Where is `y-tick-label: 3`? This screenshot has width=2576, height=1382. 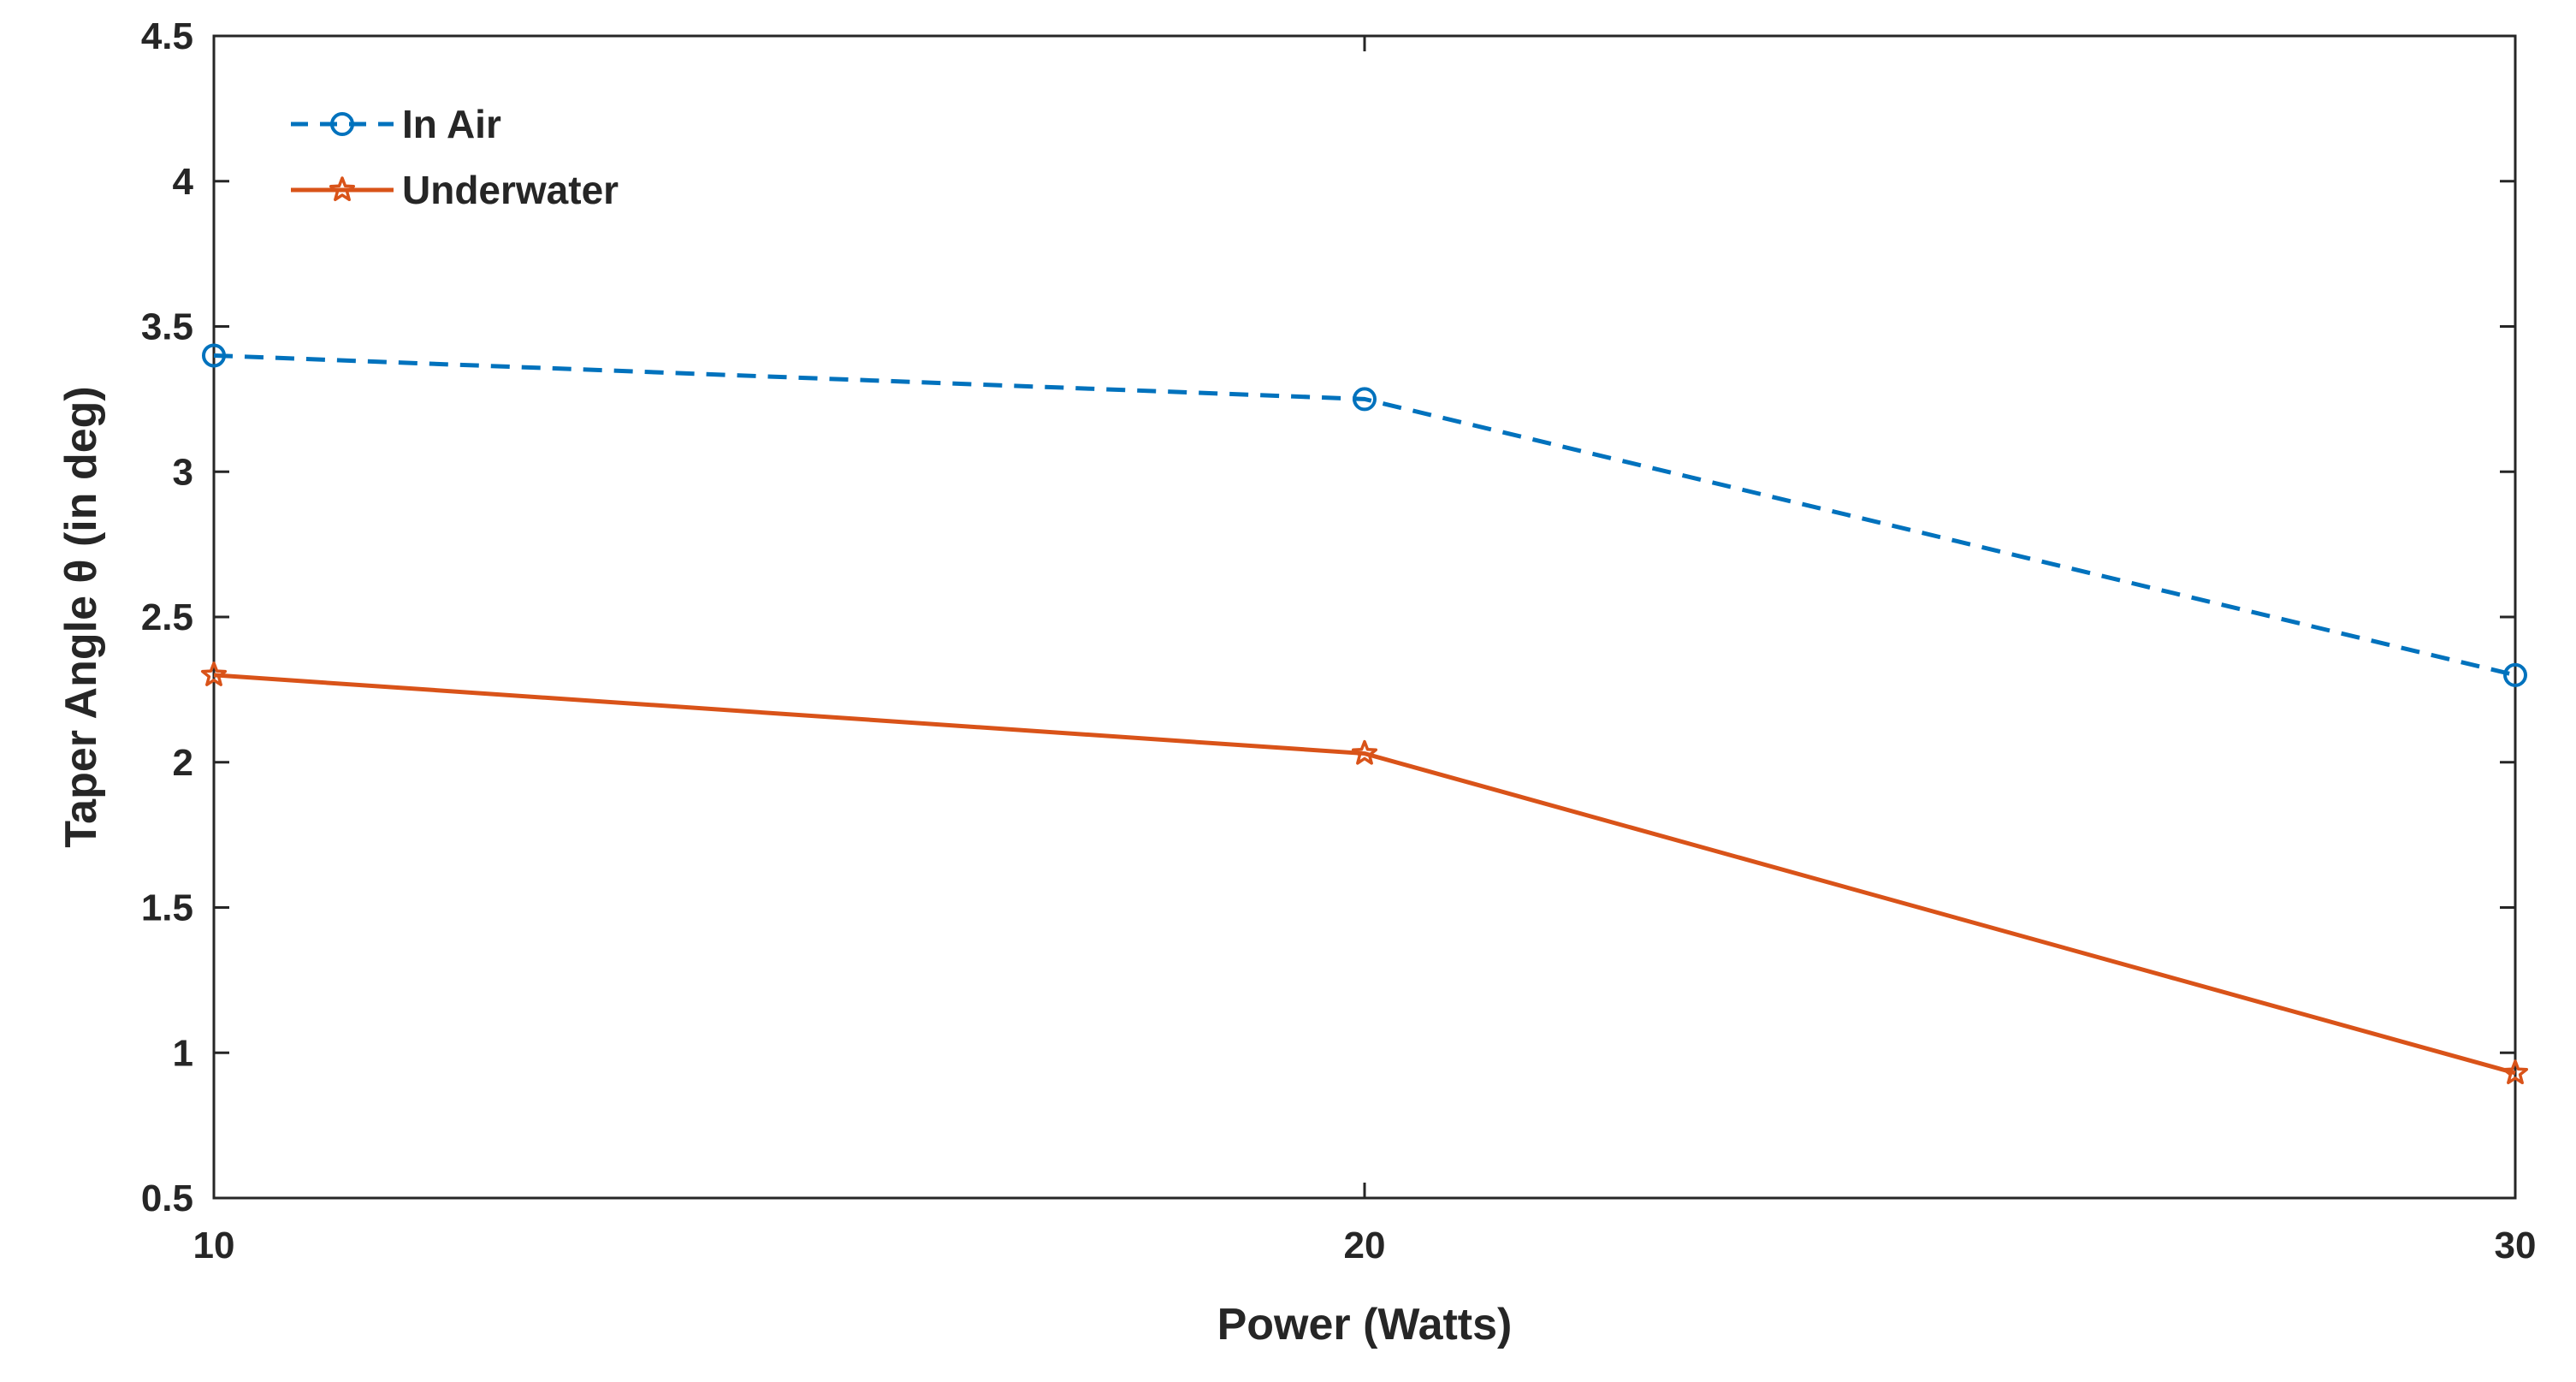
y-tick-label: 3 is located at coordinates (183, 472).